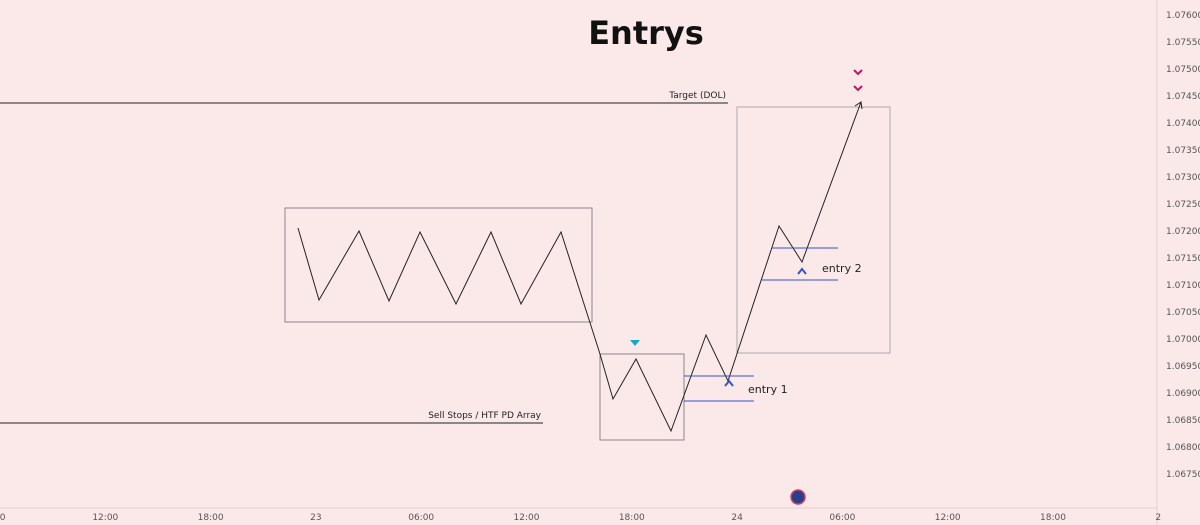 The image size is (1200, 525). I want to click on price-label: 1.06850, so click(1183, 421).